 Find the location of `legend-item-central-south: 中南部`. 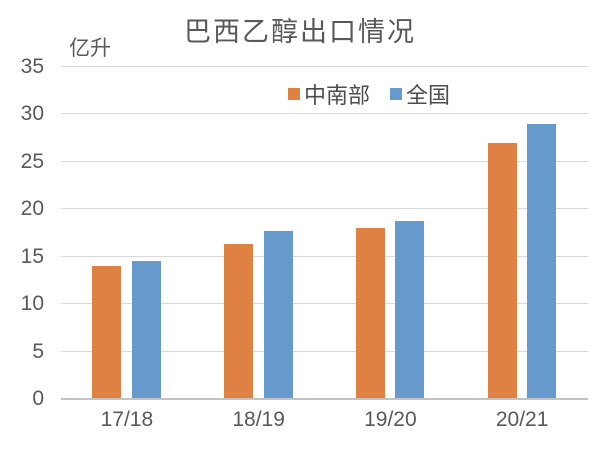

legend-item-central-south: 中南部 is located at coordinates (329, 94).